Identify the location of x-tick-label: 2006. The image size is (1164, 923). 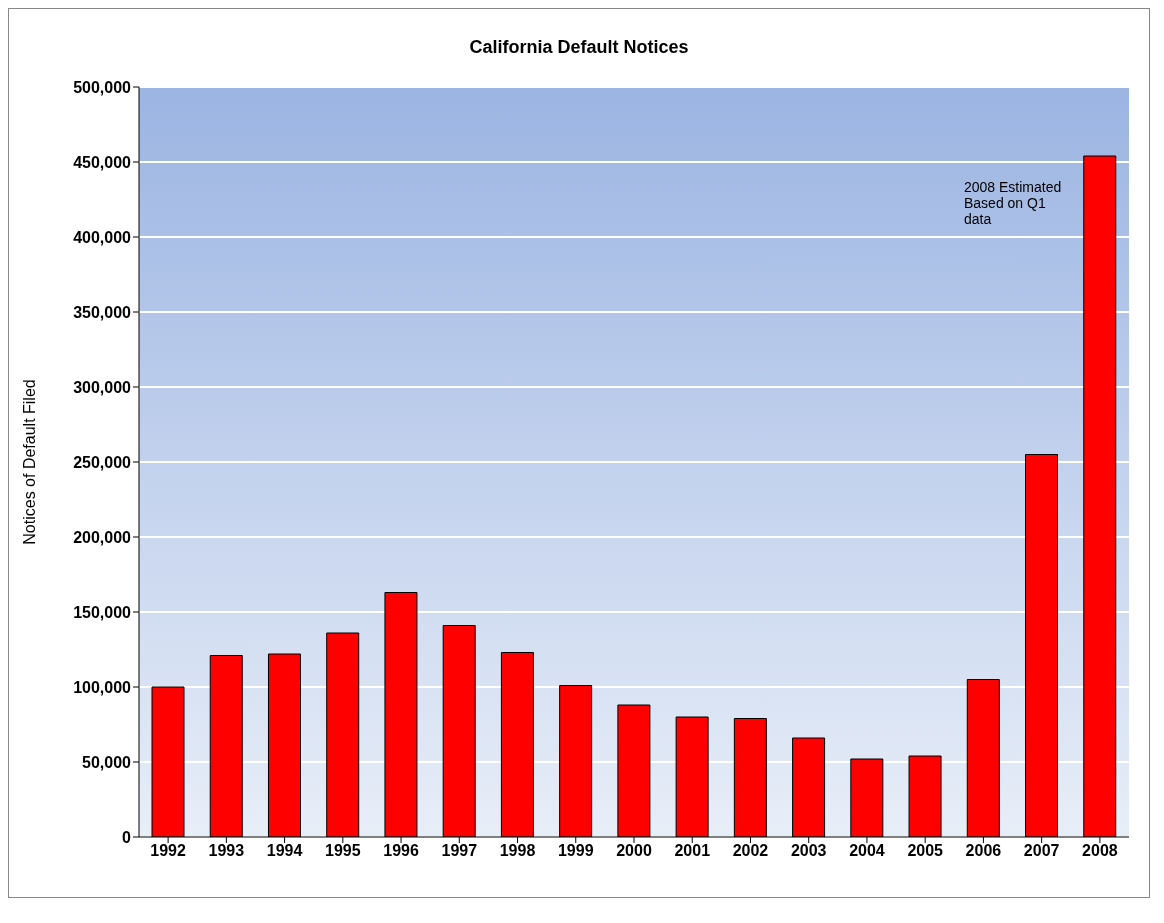
(983, 851).